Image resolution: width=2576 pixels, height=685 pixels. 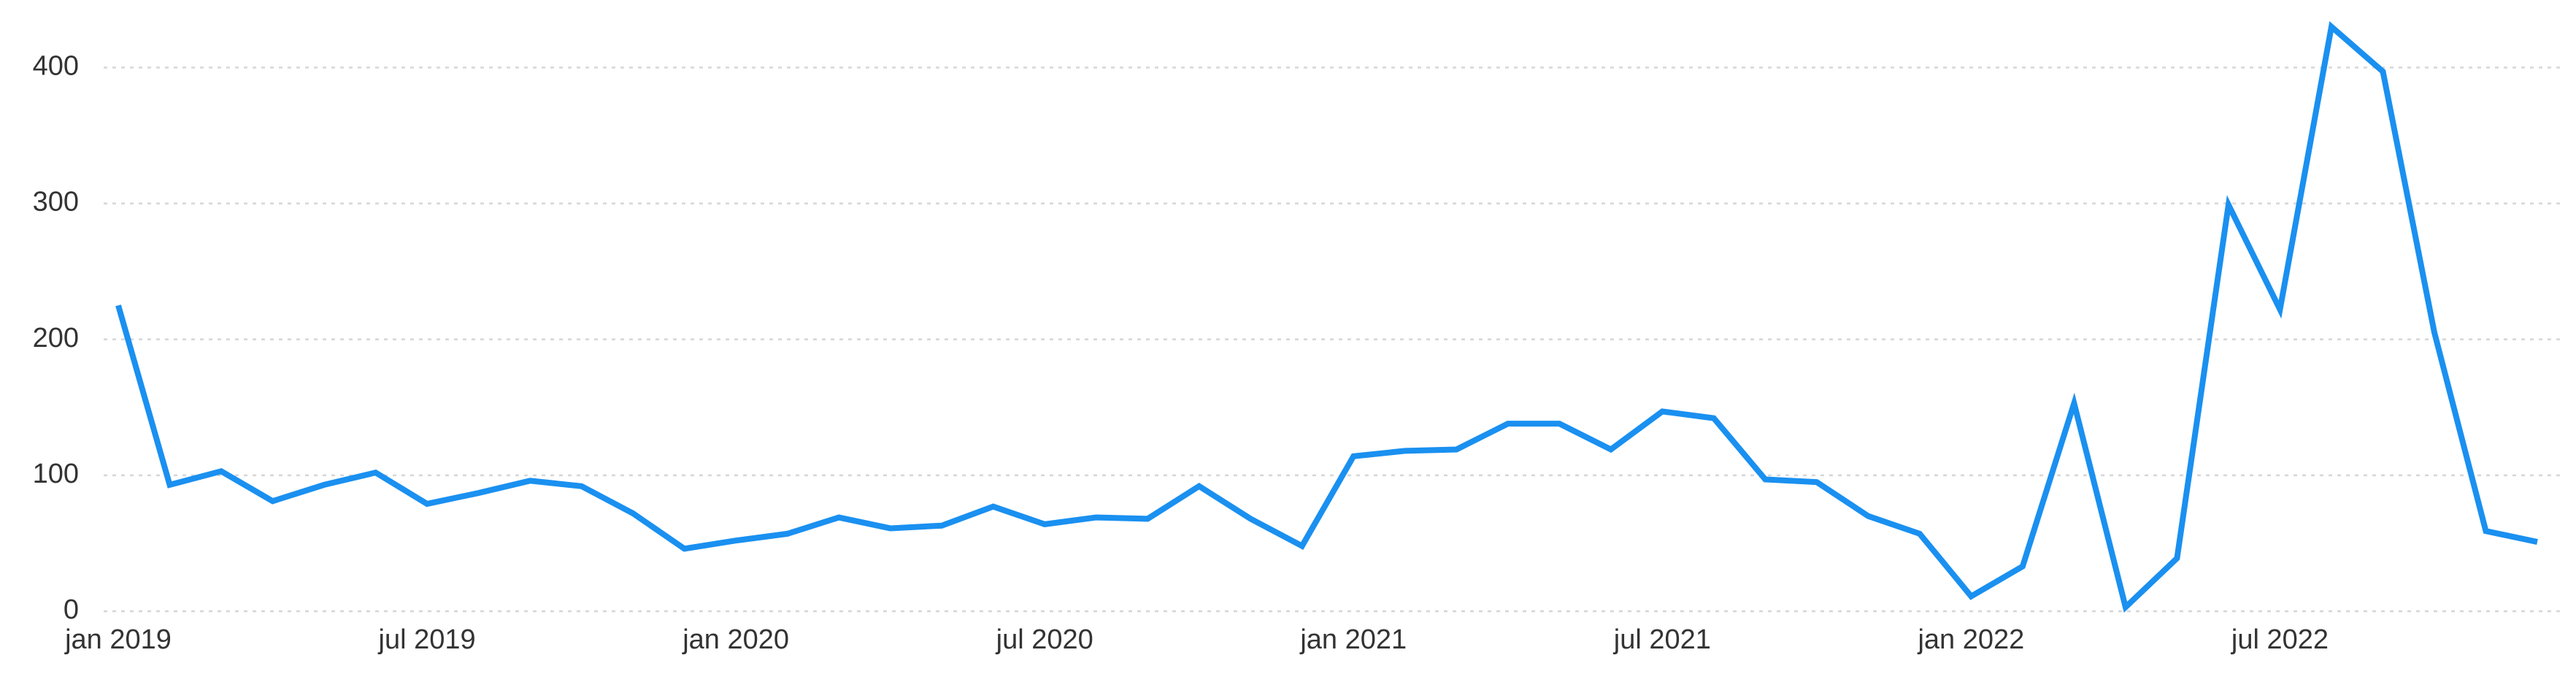 What do you see at coordinates (71, 609) in the screenshot?
I see `y-tick-label: 0` at bounding box center [71, 609].